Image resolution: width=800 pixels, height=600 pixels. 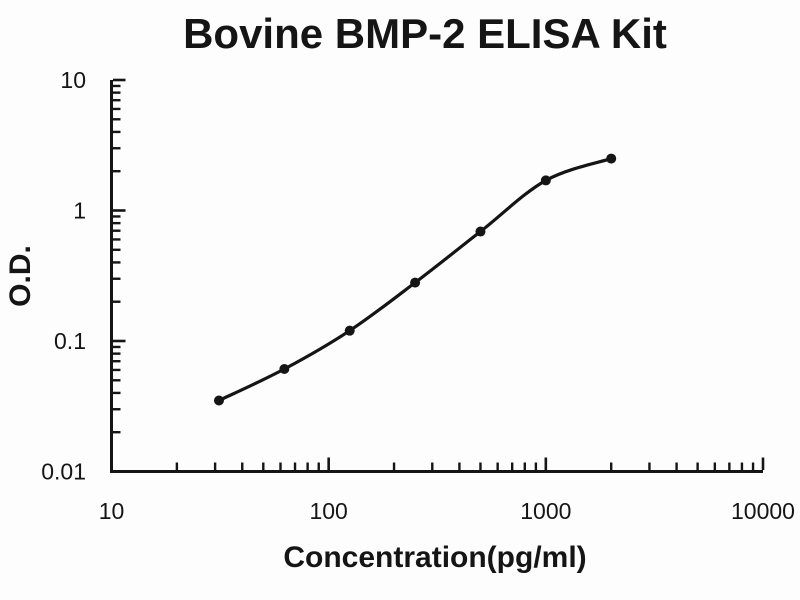 I want to click on y-tick-label: 0.01, so click(x=63, y=472).